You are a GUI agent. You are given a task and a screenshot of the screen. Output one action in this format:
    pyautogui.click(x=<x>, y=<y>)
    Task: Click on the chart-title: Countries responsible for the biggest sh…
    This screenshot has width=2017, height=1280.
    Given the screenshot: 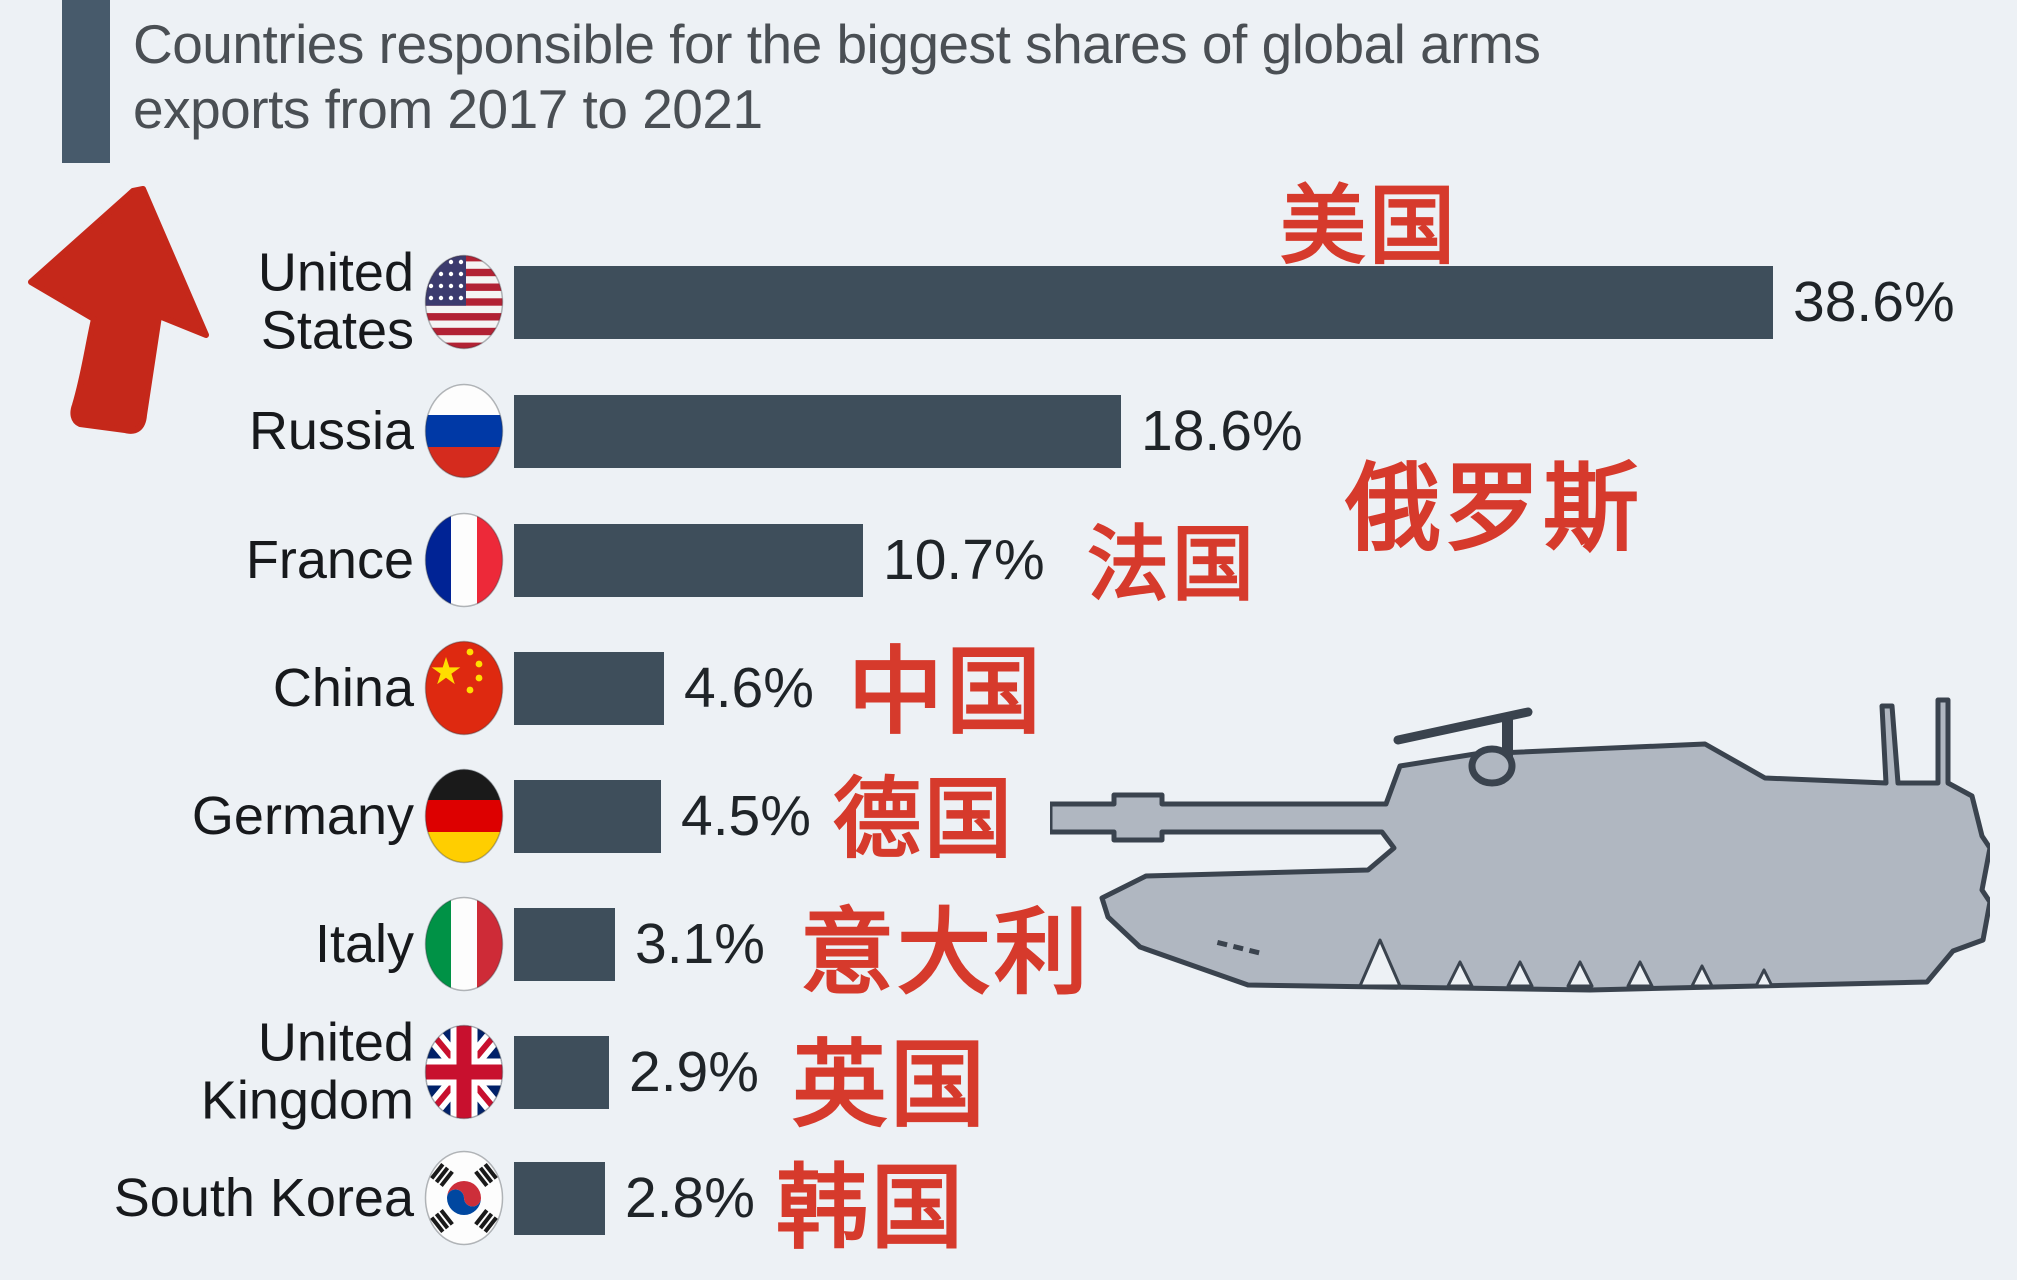 What is the action you would take?
    pyautogui.click(x=1053, y=77)
    